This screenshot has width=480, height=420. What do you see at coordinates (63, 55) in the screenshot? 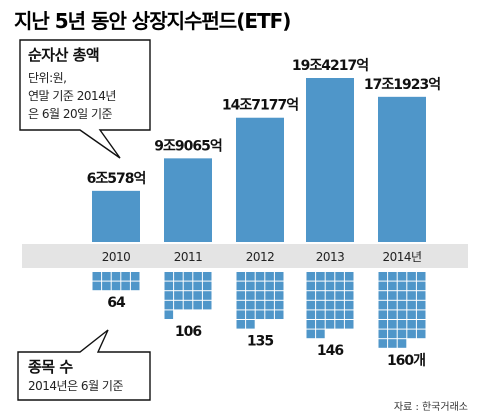
I see `assets-callout-heading: 순자산 총액` at bounding box center [63, 55].